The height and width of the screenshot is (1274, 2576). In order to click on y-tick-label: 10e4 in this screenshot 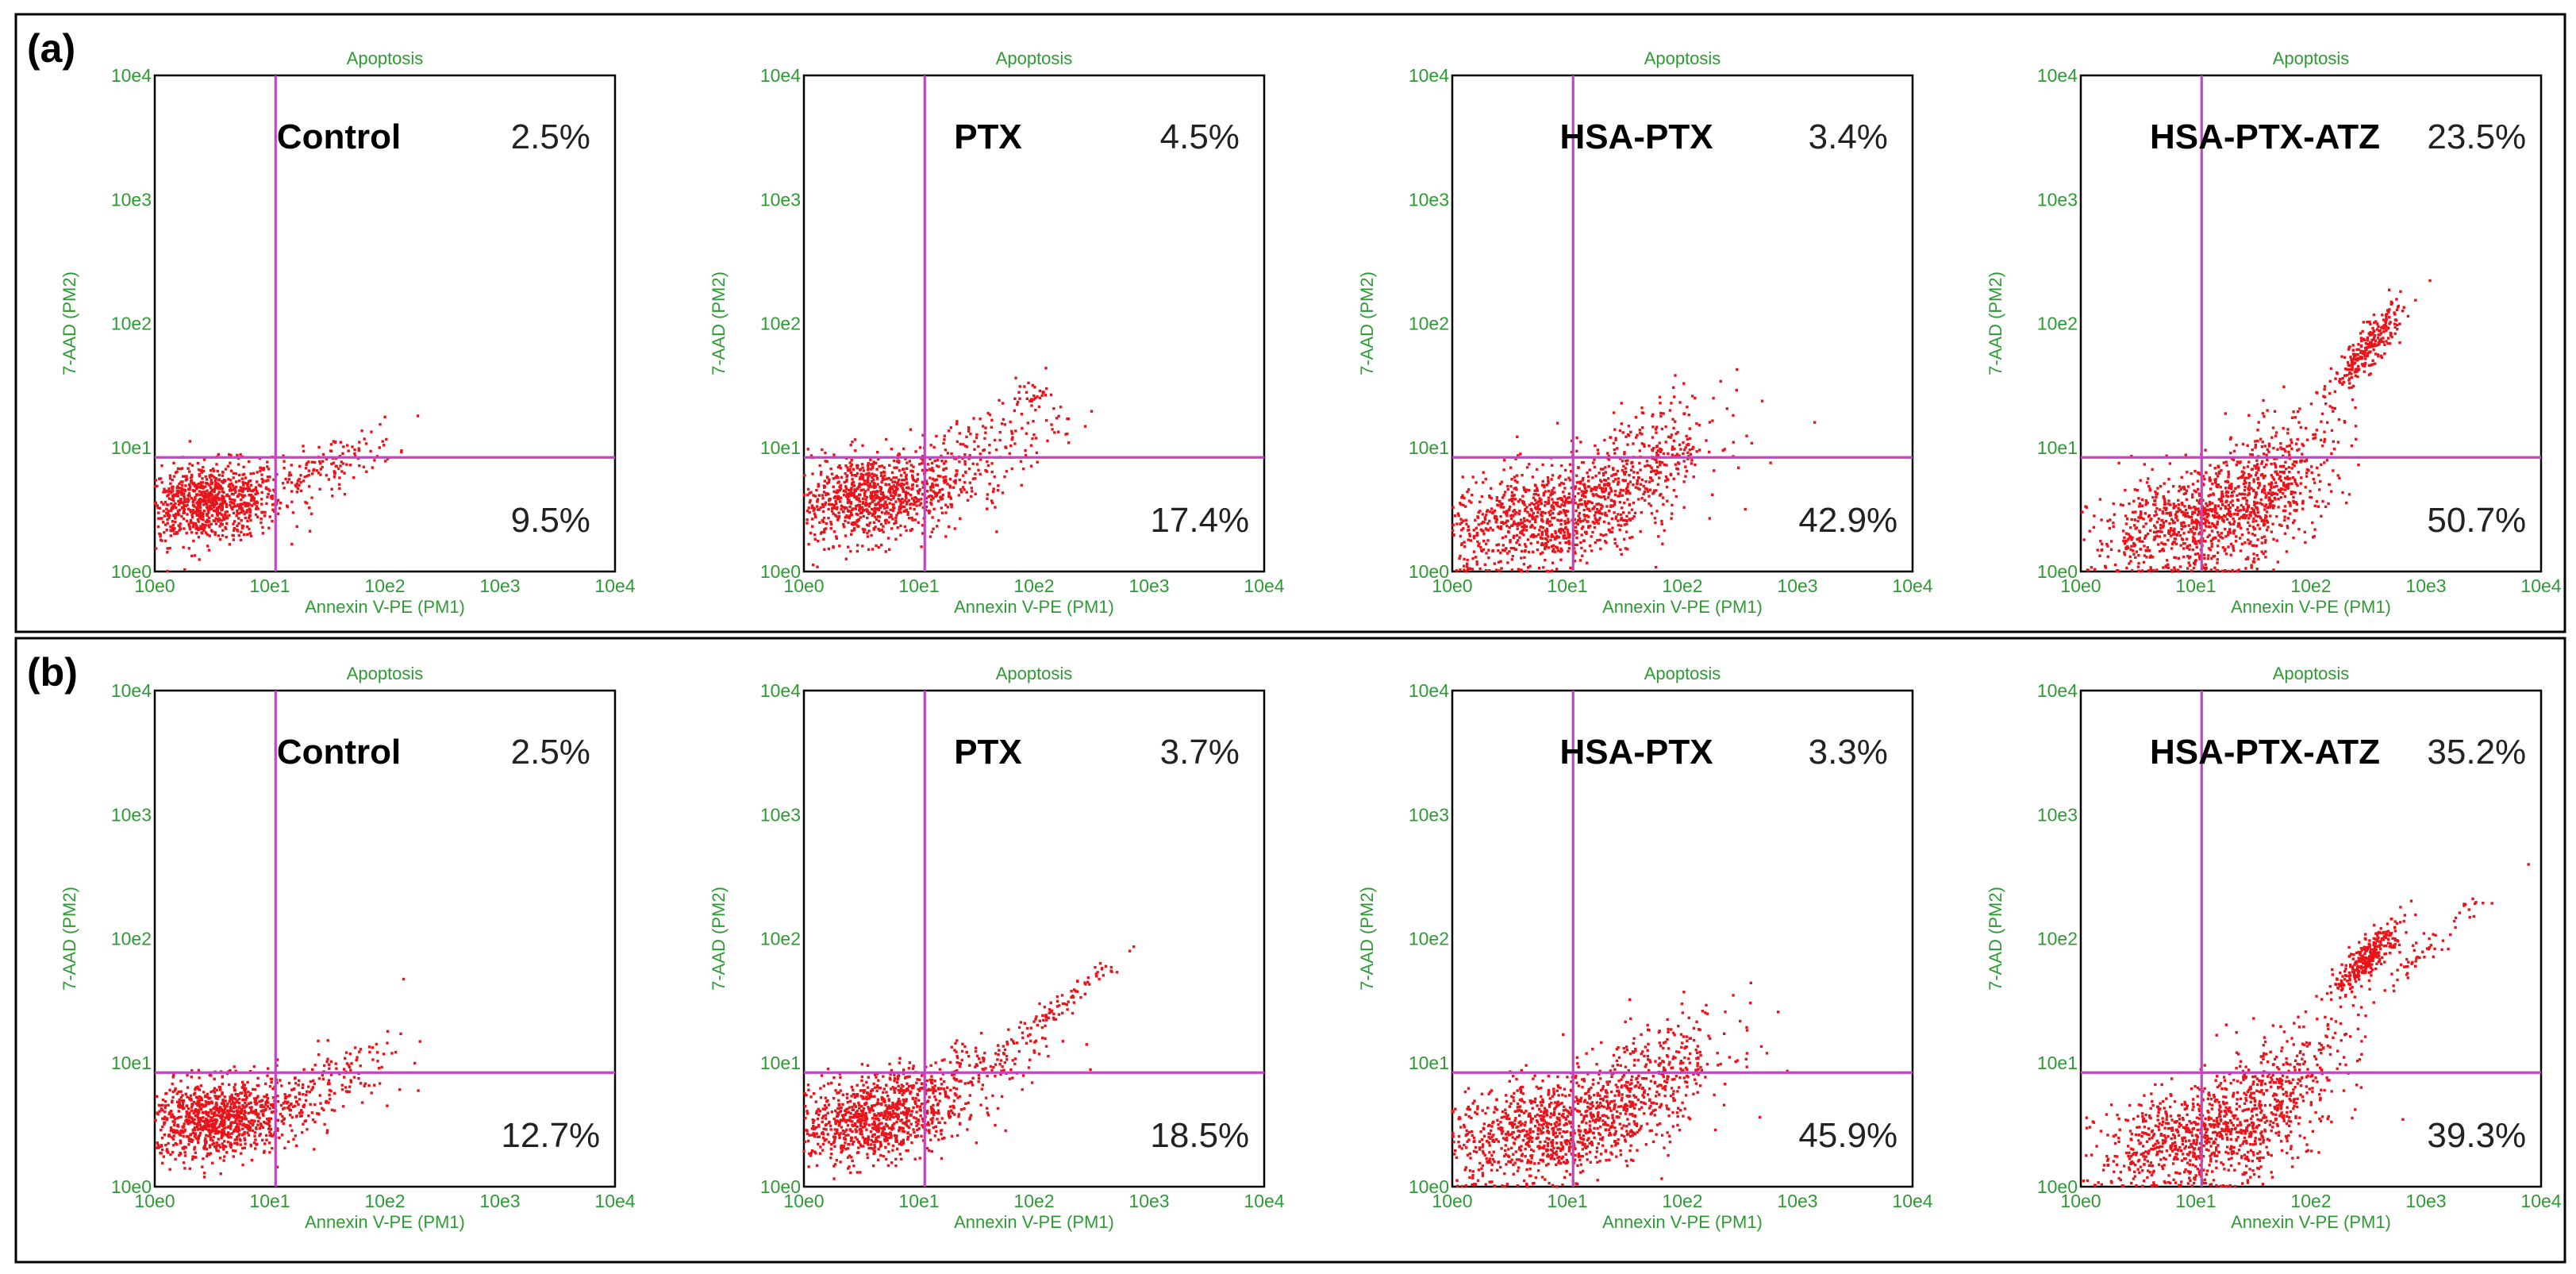, I will do `click(2057, 76)`.